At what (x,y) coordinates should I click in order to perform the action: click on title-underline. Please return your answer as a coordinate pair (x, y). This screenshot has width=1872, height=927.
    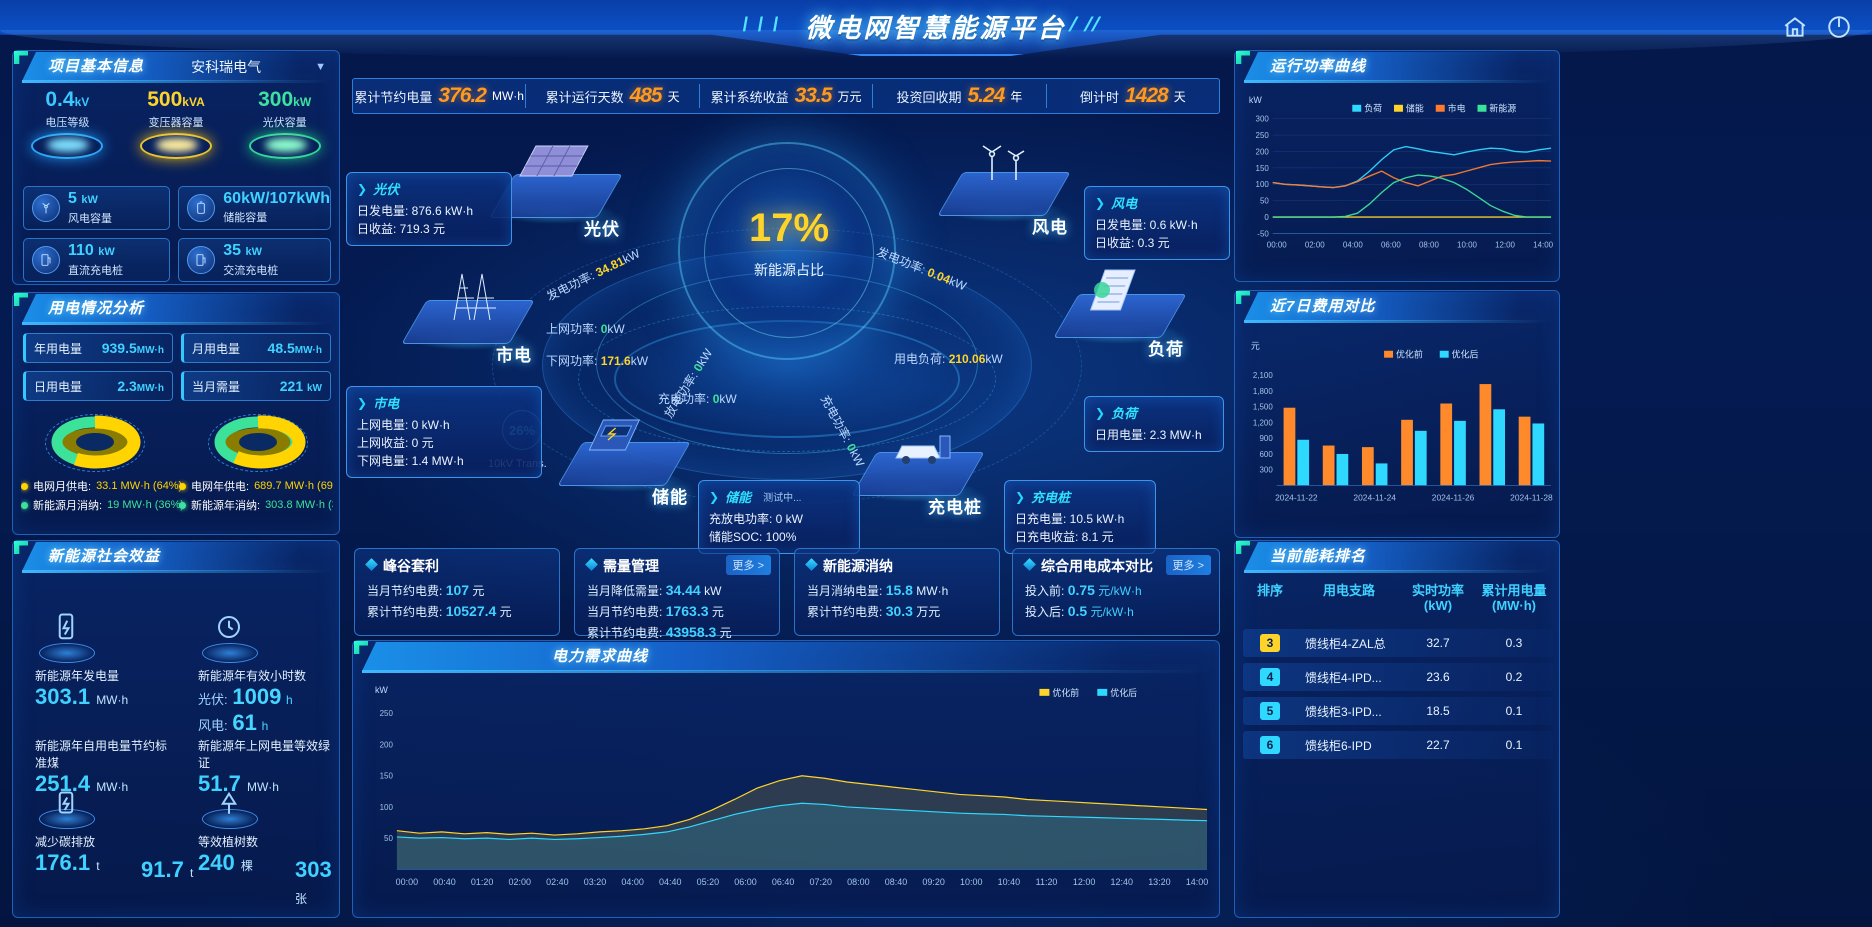
    Looking at the image, I should click on (786, 671).